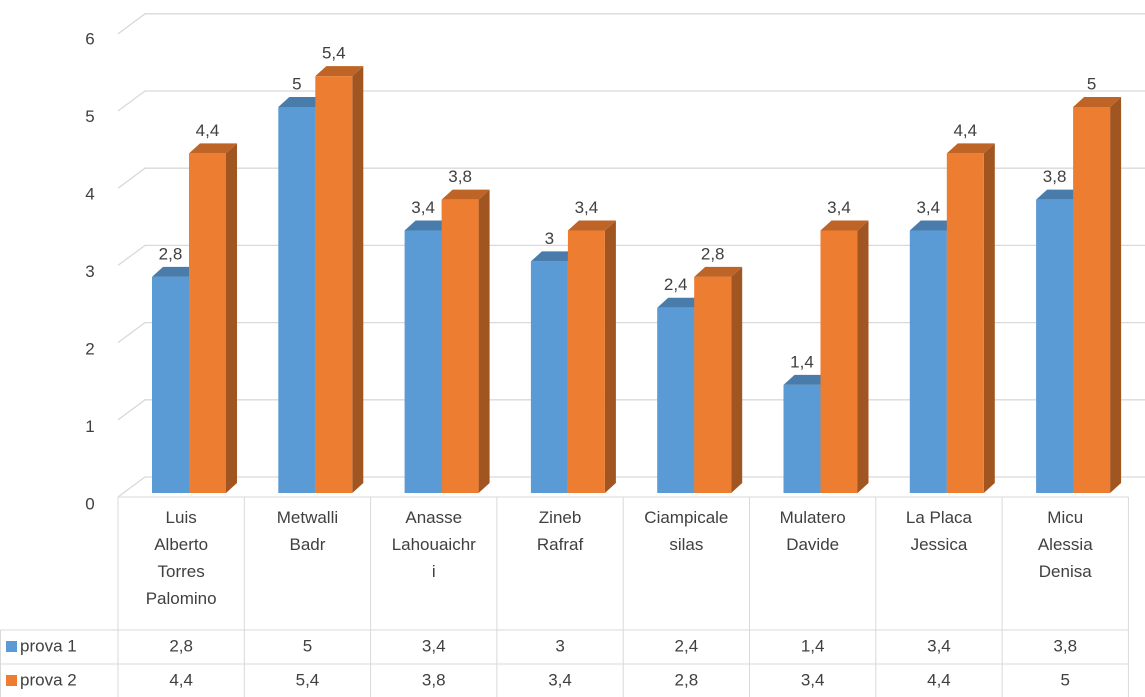 The image size is (1145, 697). Describe the element at coordinates (89, 38) in the screenshot. I see `y-tick-label: 6` at that location.